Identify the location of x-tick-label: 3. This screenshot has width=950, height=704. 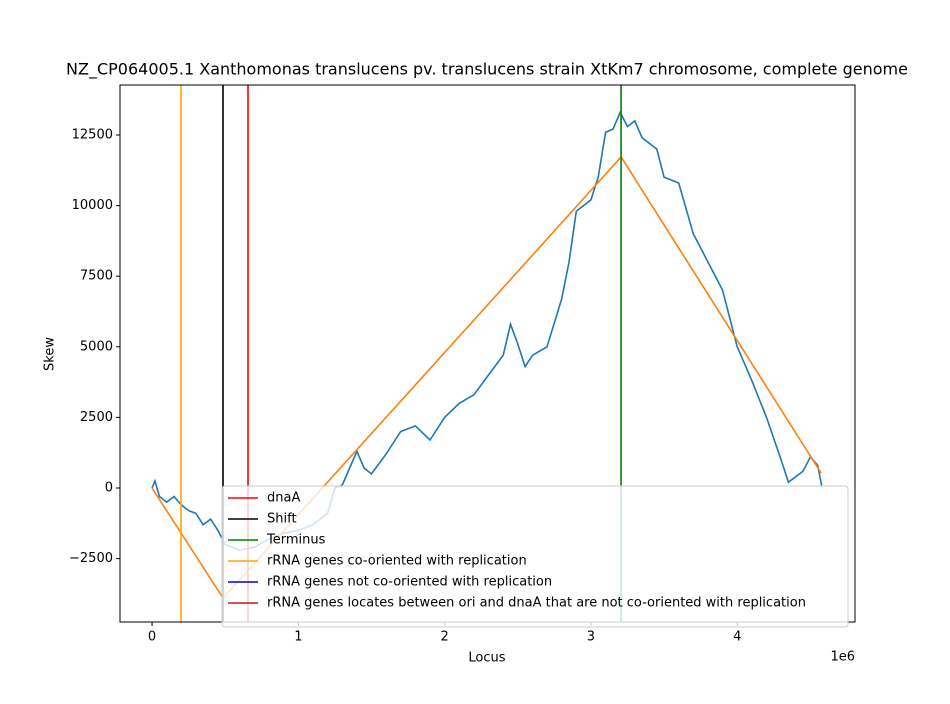
(591, 637).